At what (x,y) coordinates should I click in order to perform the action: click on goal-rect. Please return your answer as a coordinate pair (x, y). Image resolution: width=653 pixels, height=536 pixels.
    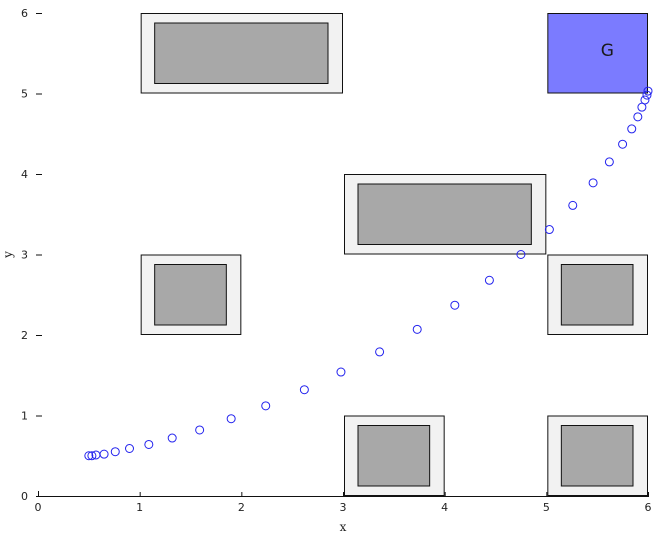
    Looking at the image, I should click on (597, 53).